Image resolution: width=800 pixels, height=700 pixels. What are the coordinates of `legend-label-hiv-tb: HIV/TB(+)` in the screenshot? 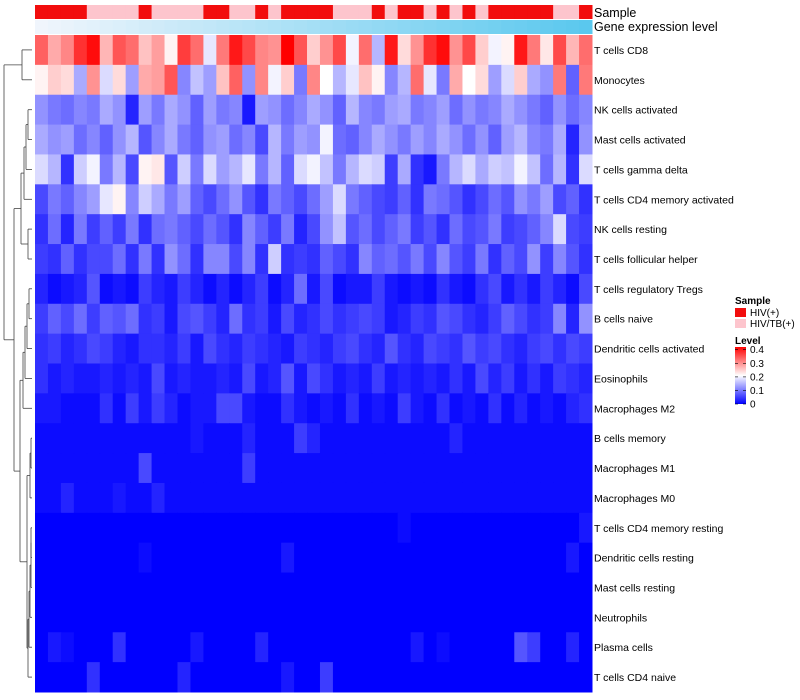 It's located at (772, 324).